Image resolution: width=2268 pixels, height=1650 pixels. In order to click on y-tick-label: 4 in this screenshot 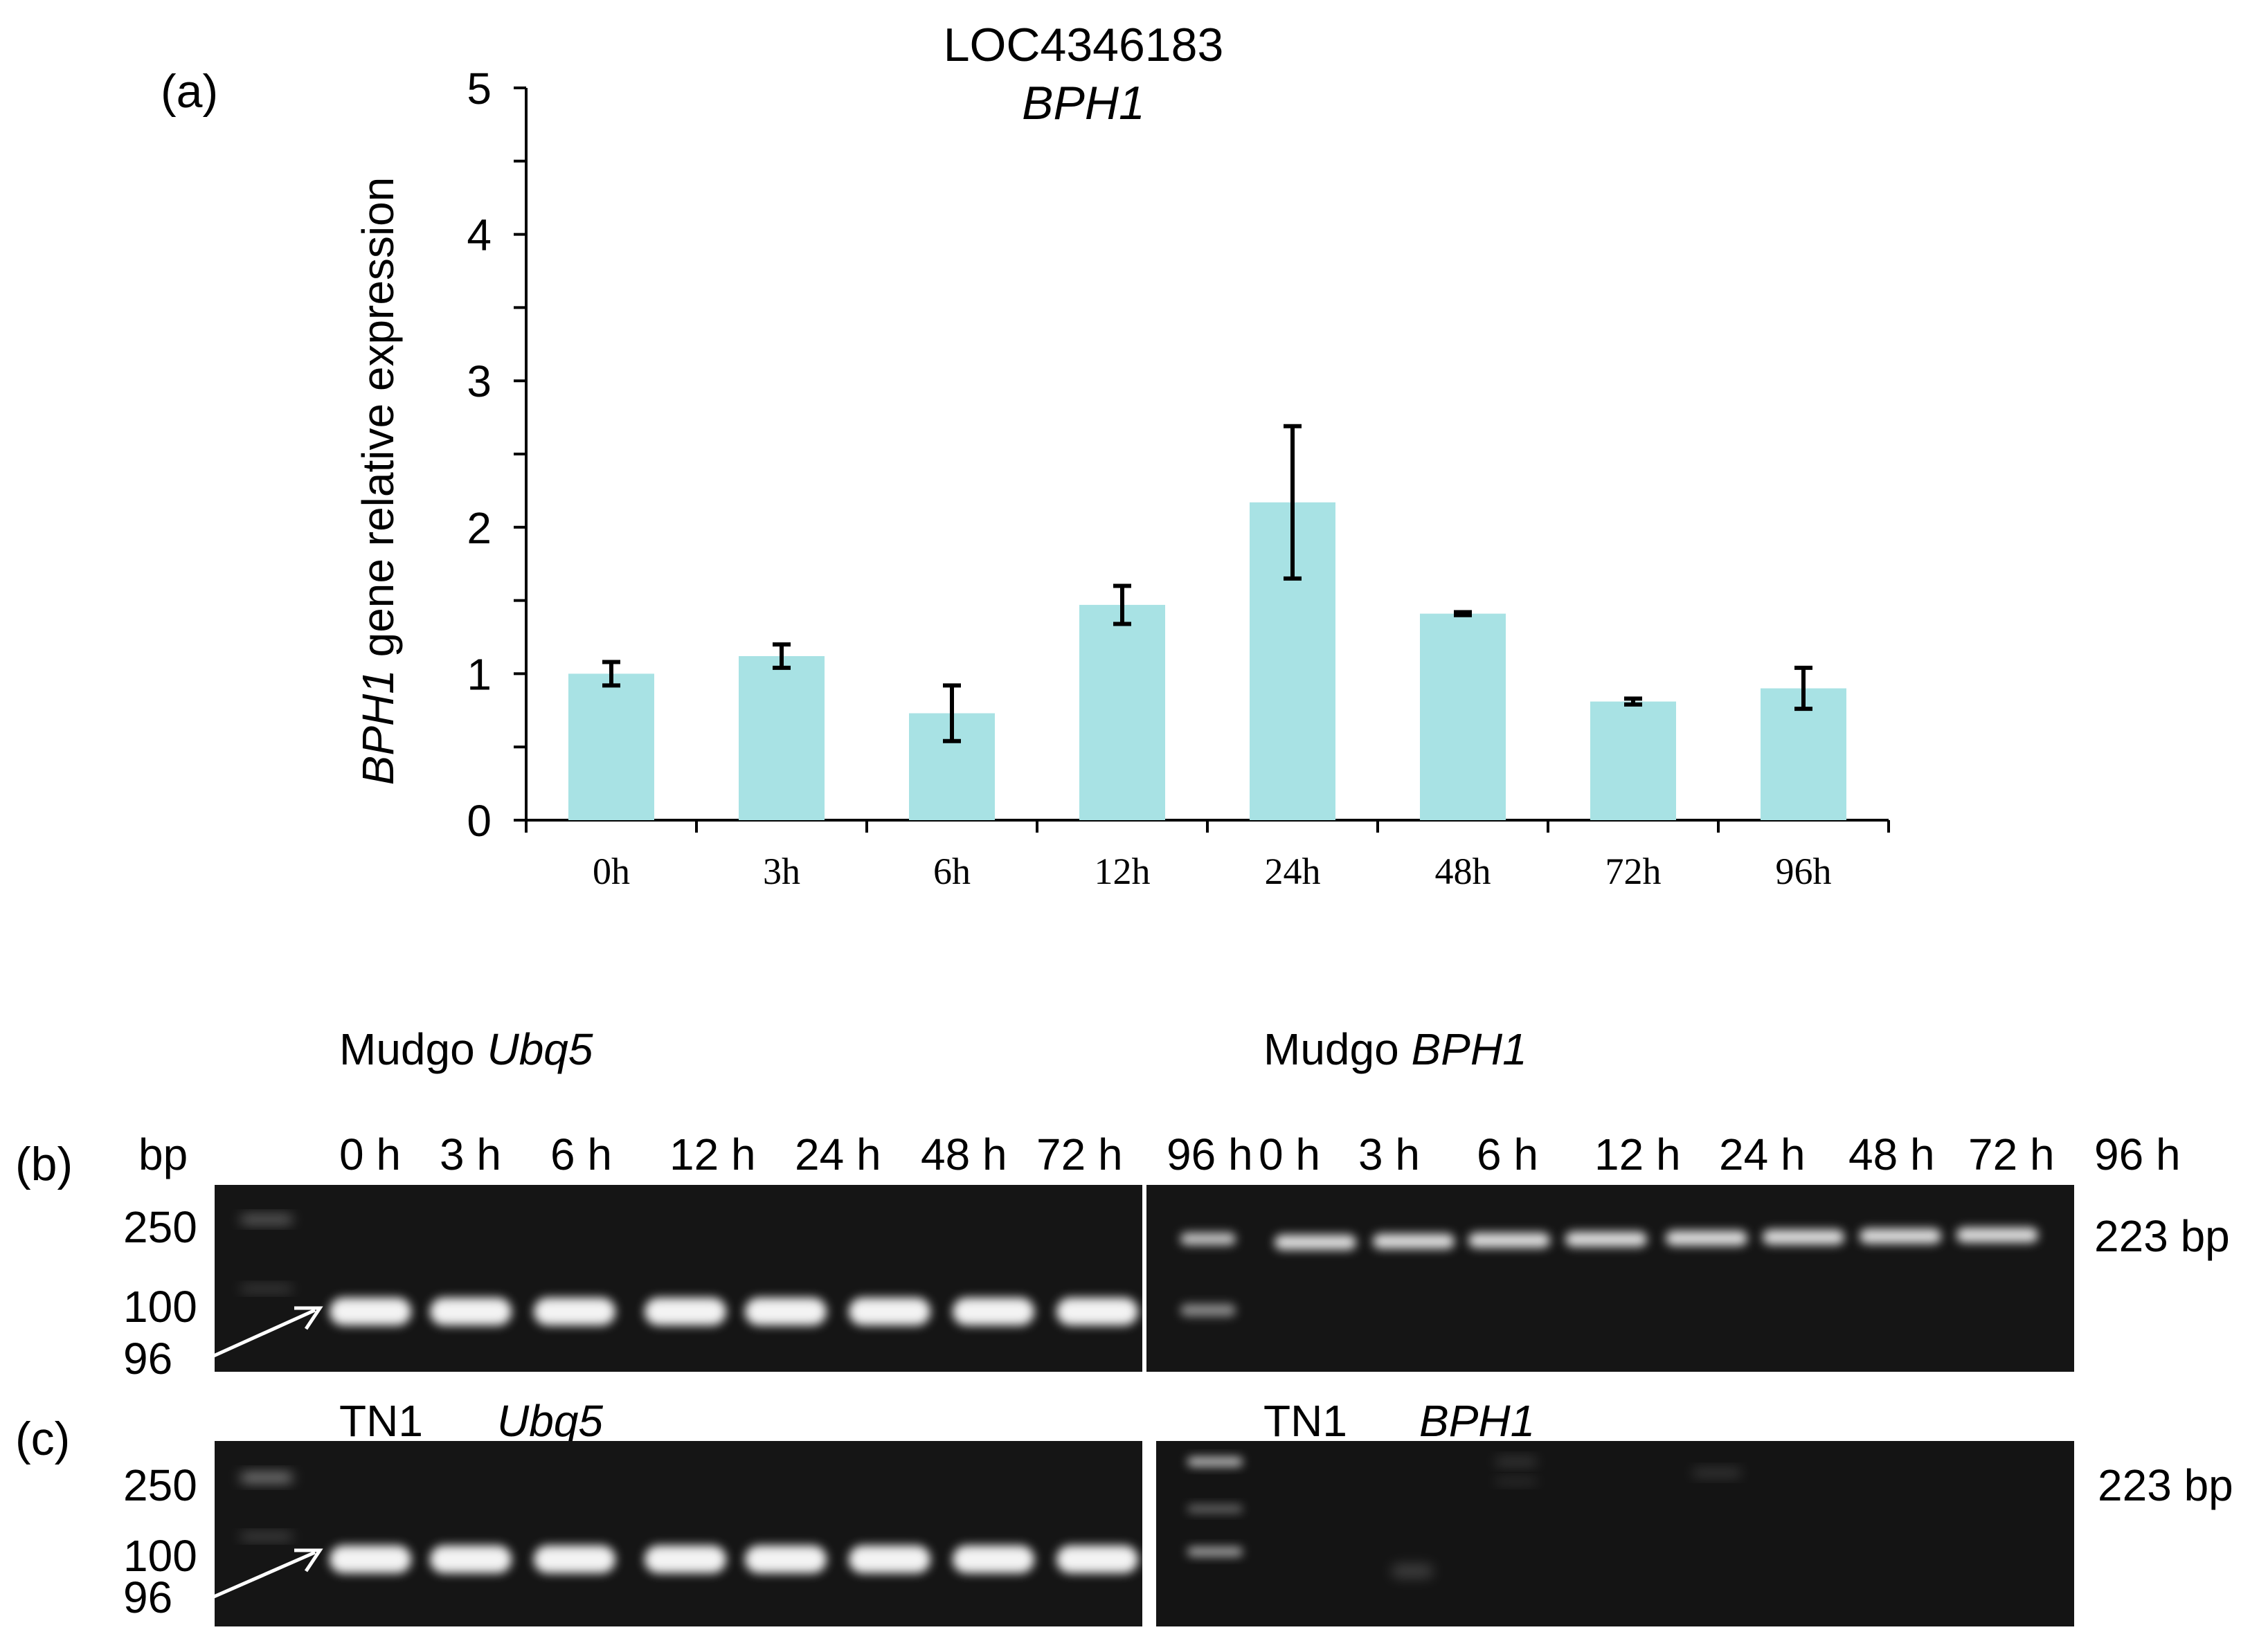, I will do `click(479, 235)`.